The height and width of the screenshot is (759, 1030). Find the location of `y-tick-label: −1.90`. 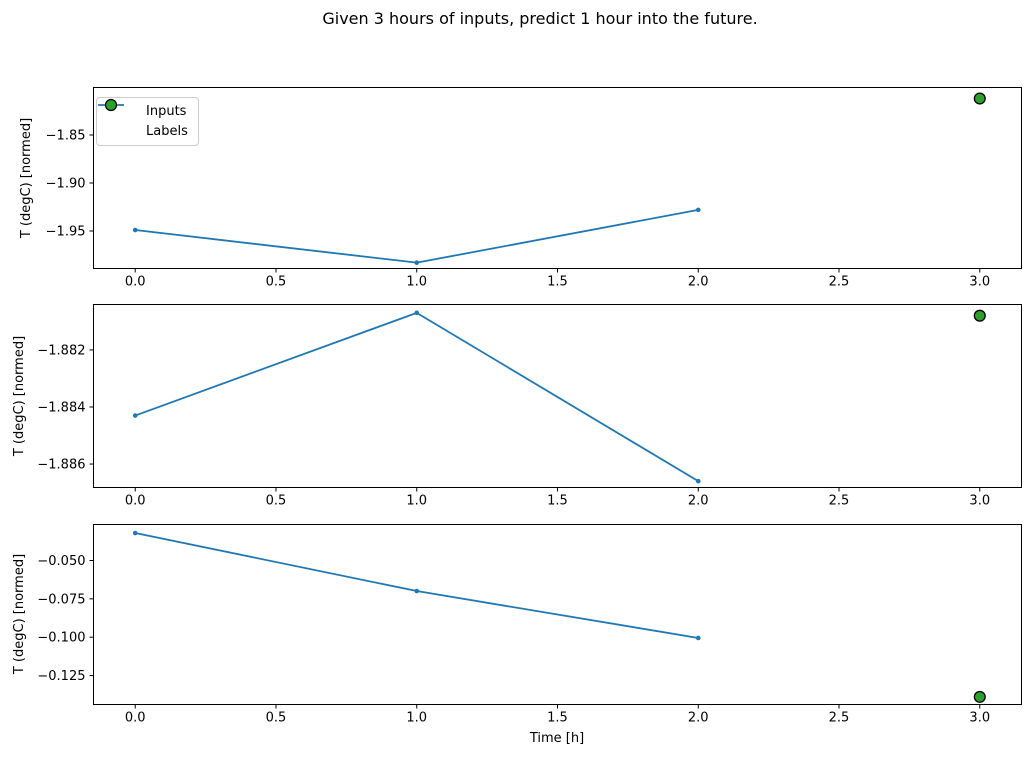

y-tick-label: −1.90 is located at coordinates (66, 183).